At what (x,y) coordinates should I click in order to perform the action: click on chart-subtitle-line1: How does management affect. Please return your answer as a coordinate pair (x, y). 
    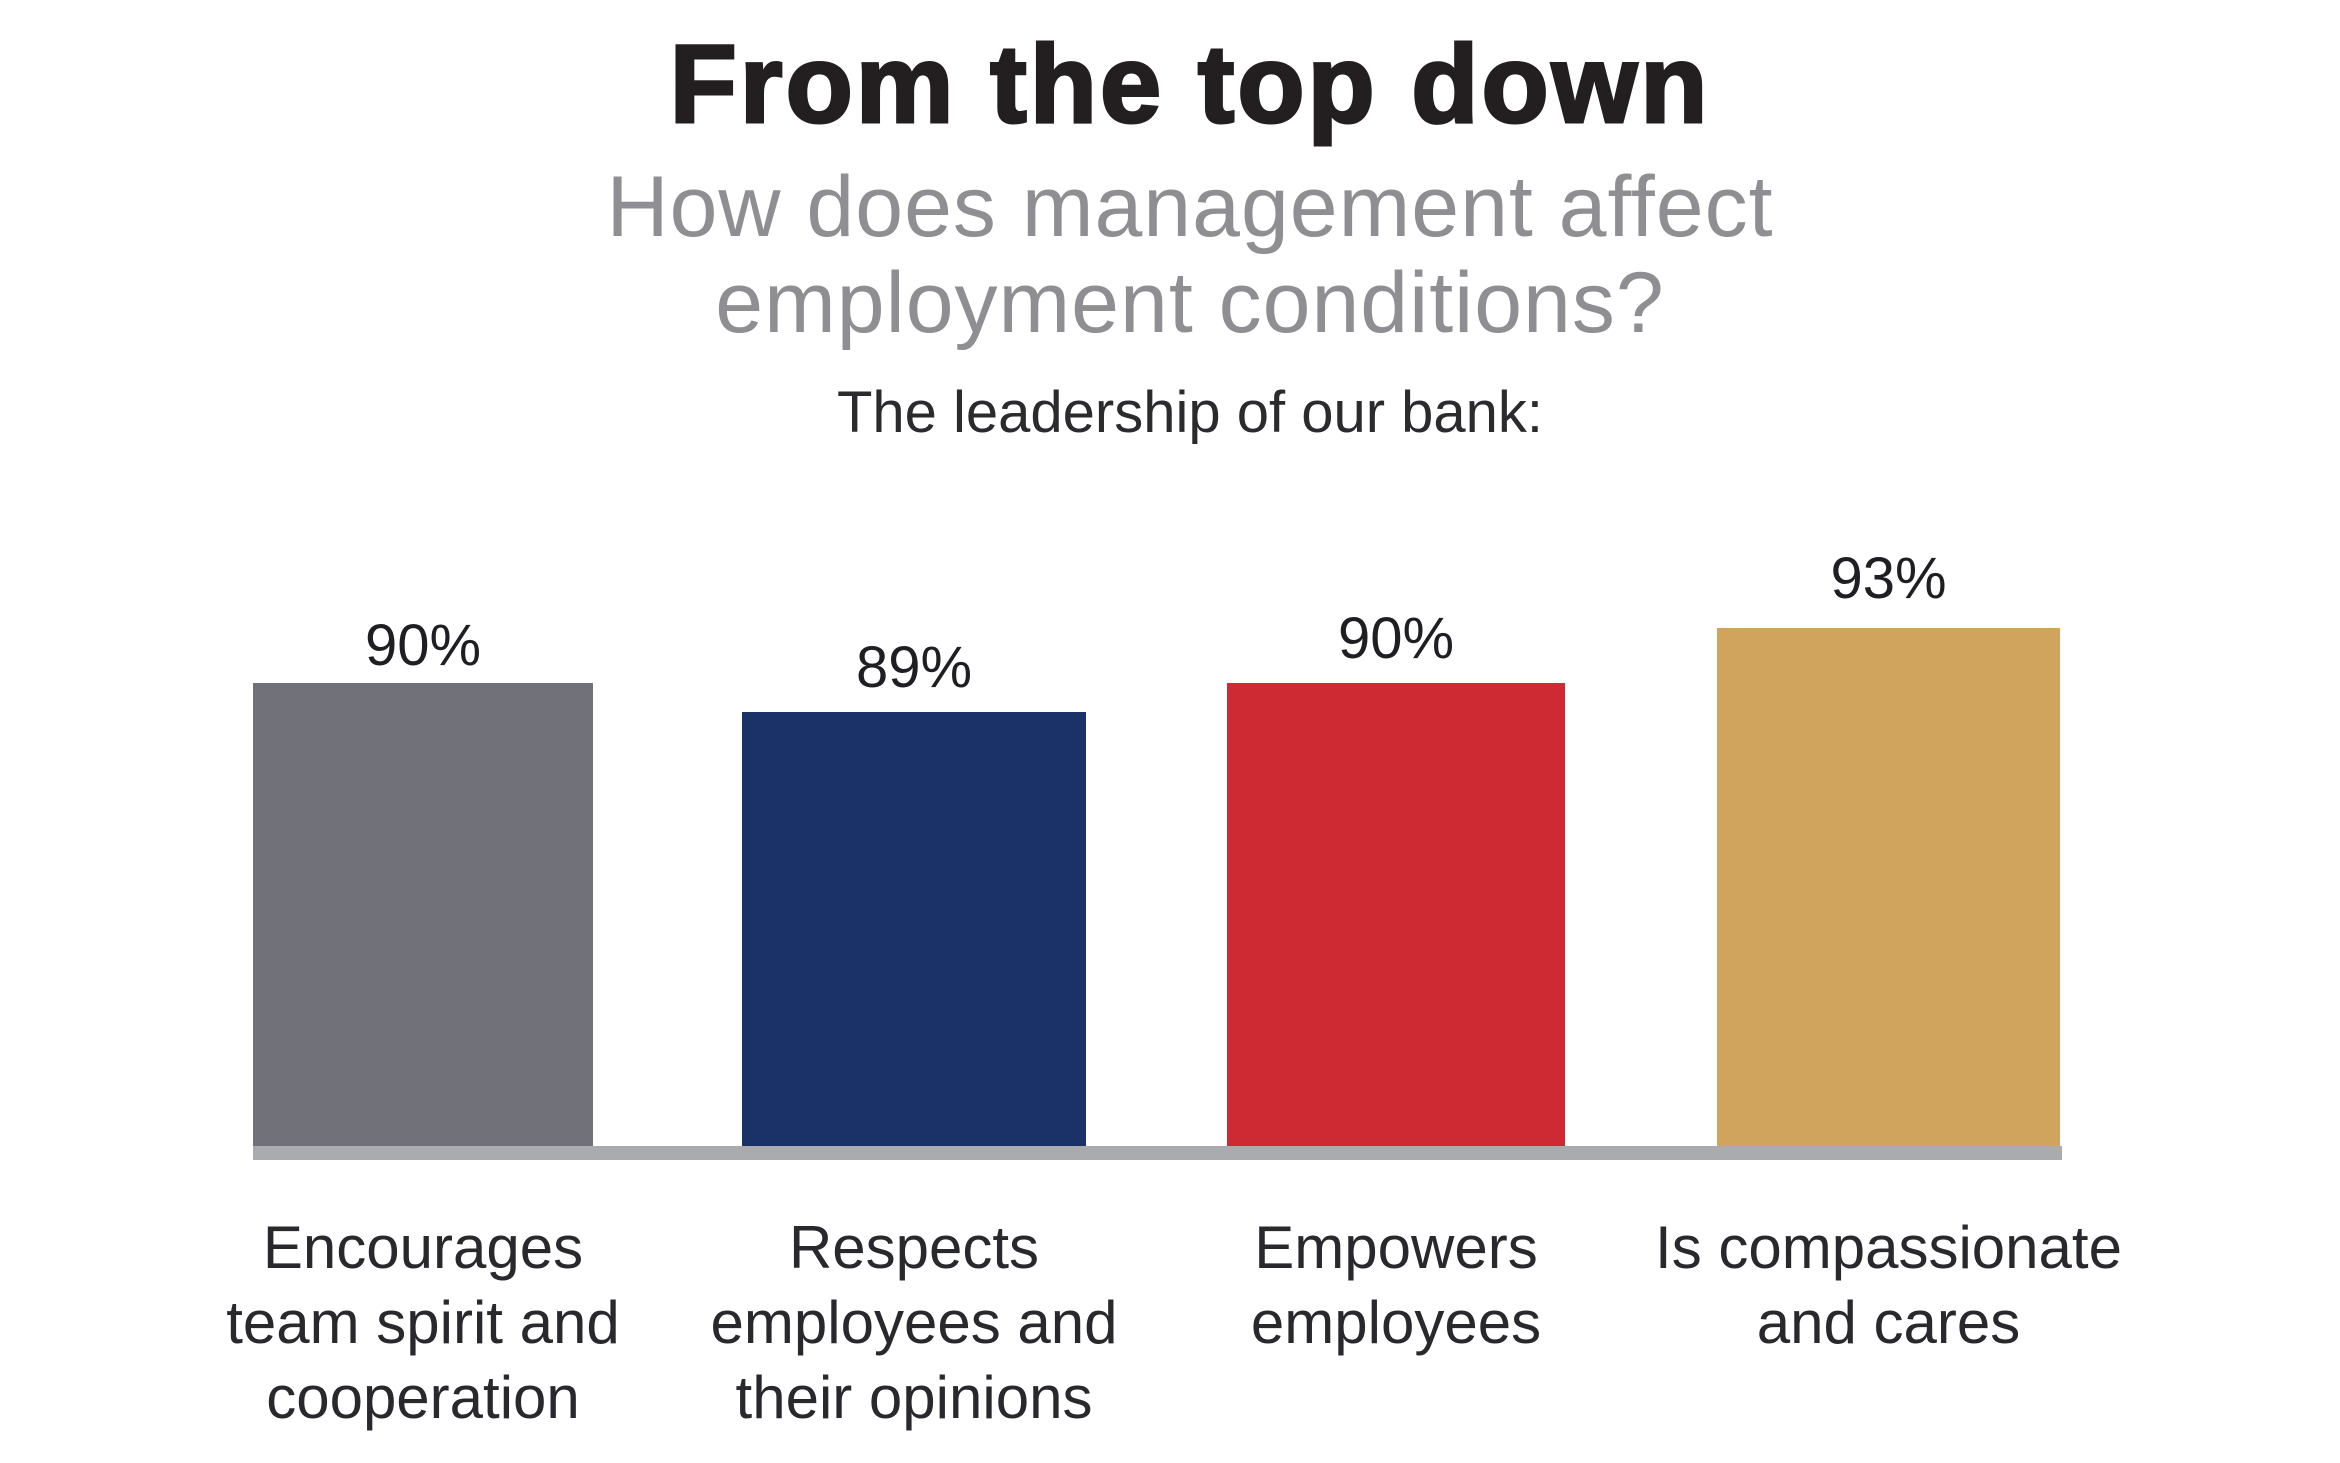
    Looking at the image, I should click on (1190, 207).